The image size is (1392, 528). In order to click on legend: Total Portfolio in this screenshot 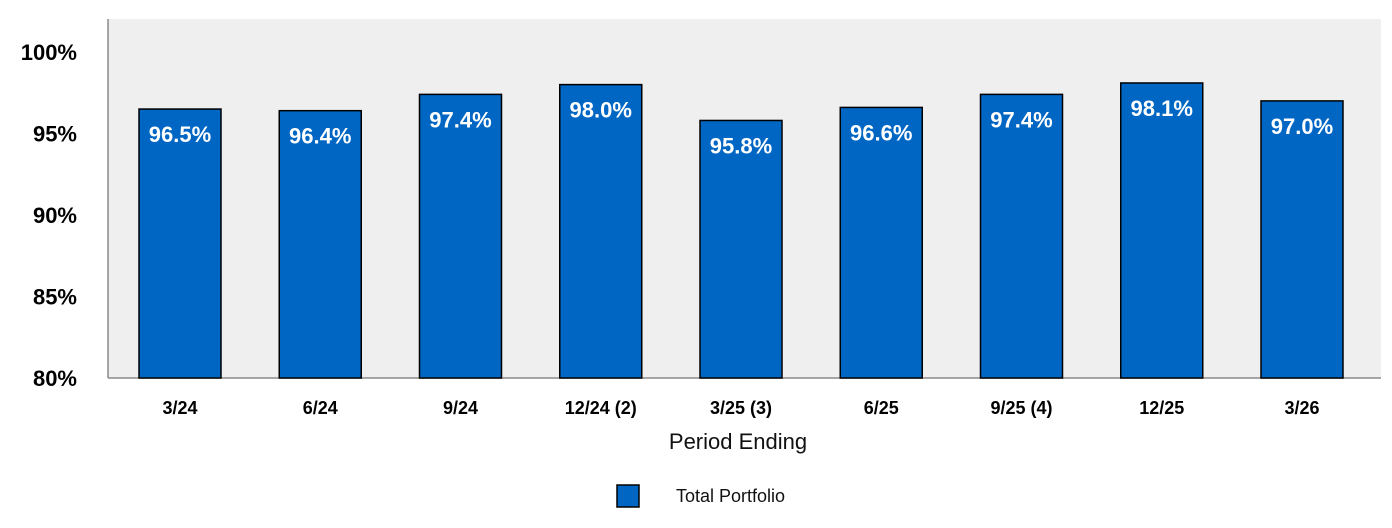, I will do `click(700, 496)`.